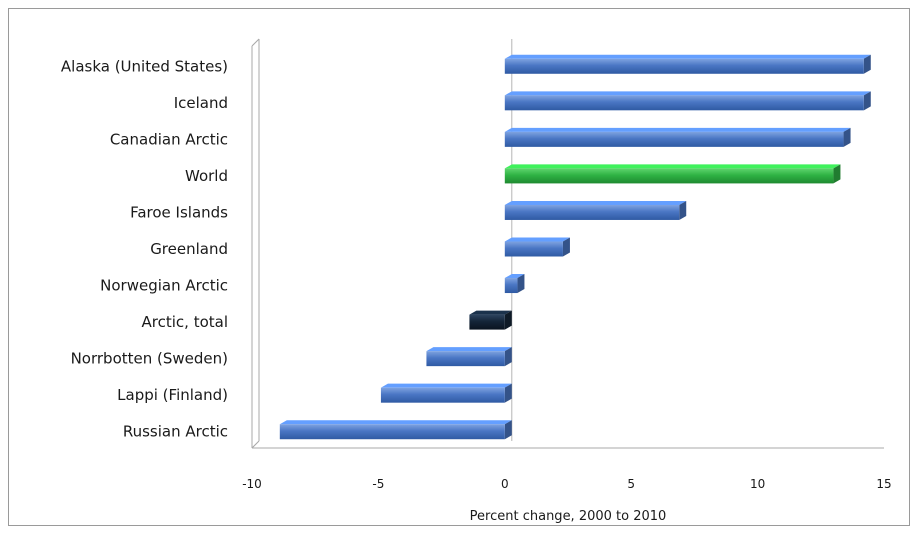 Image resolution: width=920 pixels, height=534 pixels. Describe the element at coordinates (169, 139) in the screenshot. I see `category-label: Canadian Arctic` at that location.